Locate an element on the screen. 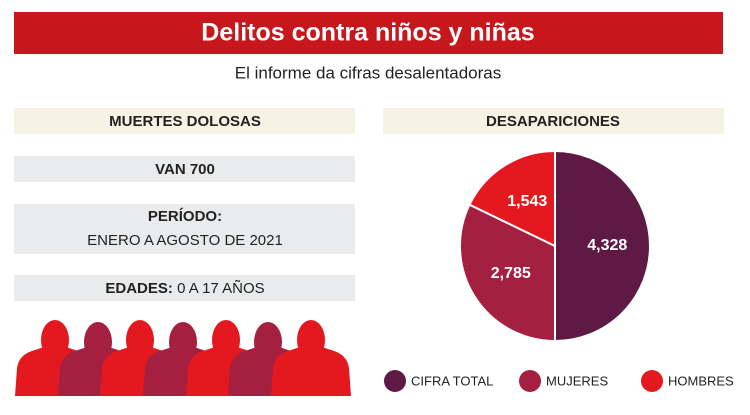 This screenshot has width=750, height=415. legend-label: MUJERES is located at coordinates (577, 380).